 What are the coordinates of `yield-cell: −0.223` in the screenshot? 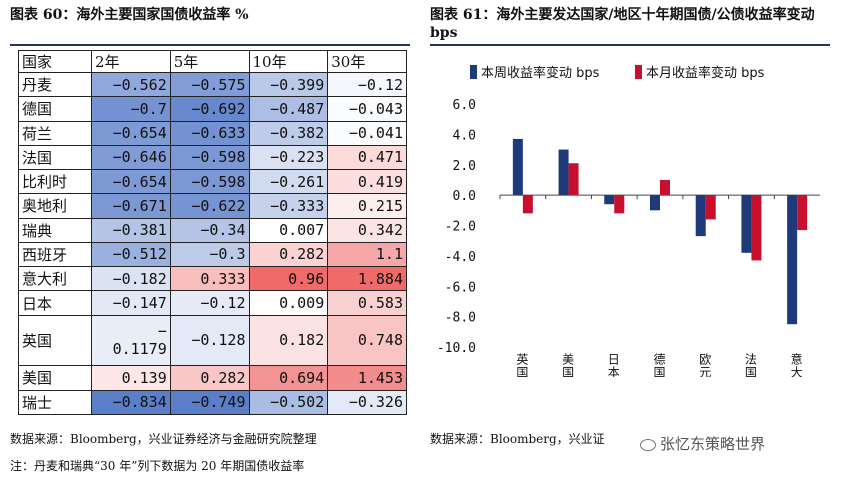 It's located at (288, 157).